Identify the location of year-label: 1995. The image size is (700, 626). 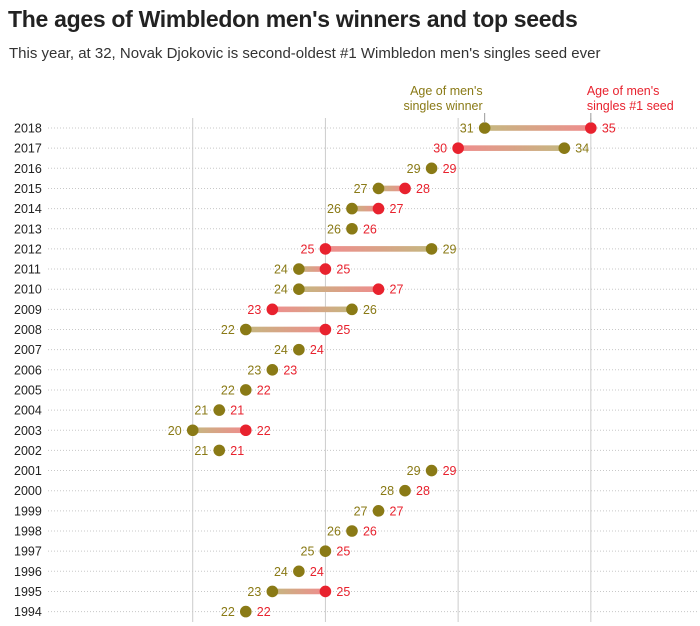
(28, 592).